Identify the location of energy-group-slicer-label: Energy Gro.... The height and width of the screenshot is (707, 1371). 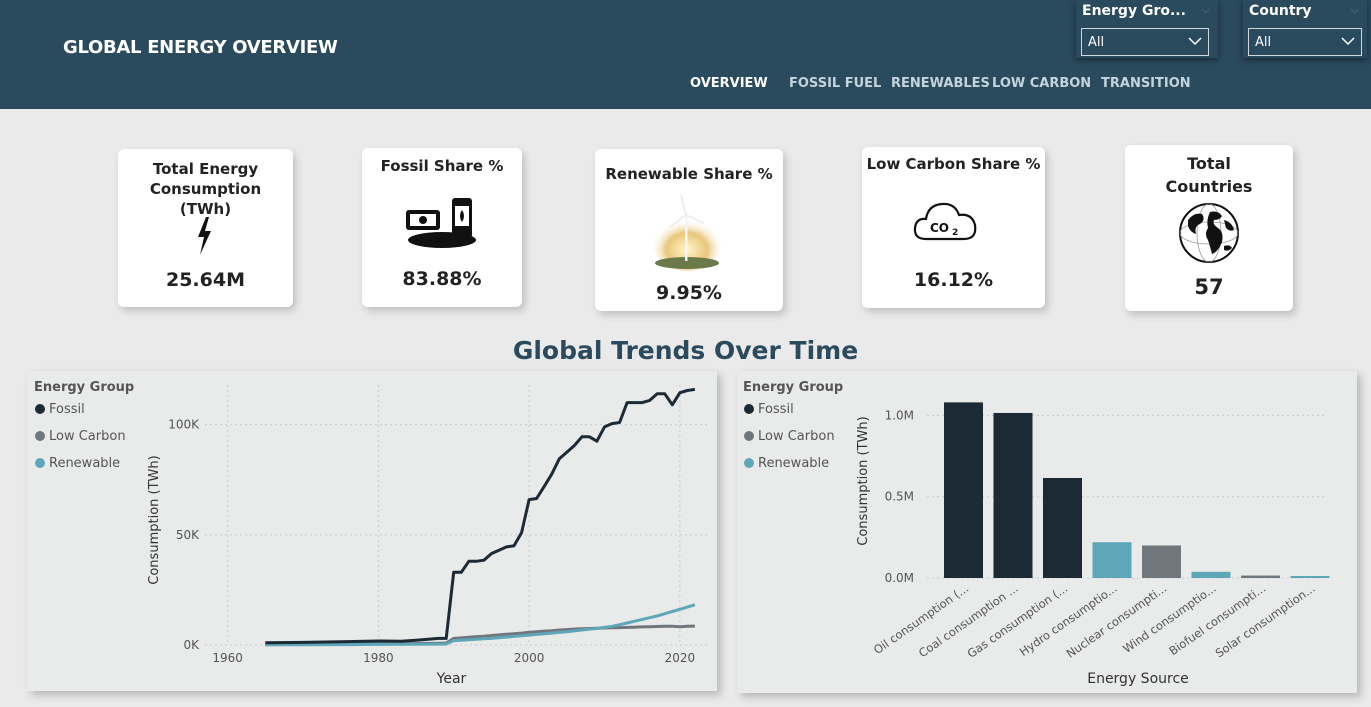
(1134, 11).